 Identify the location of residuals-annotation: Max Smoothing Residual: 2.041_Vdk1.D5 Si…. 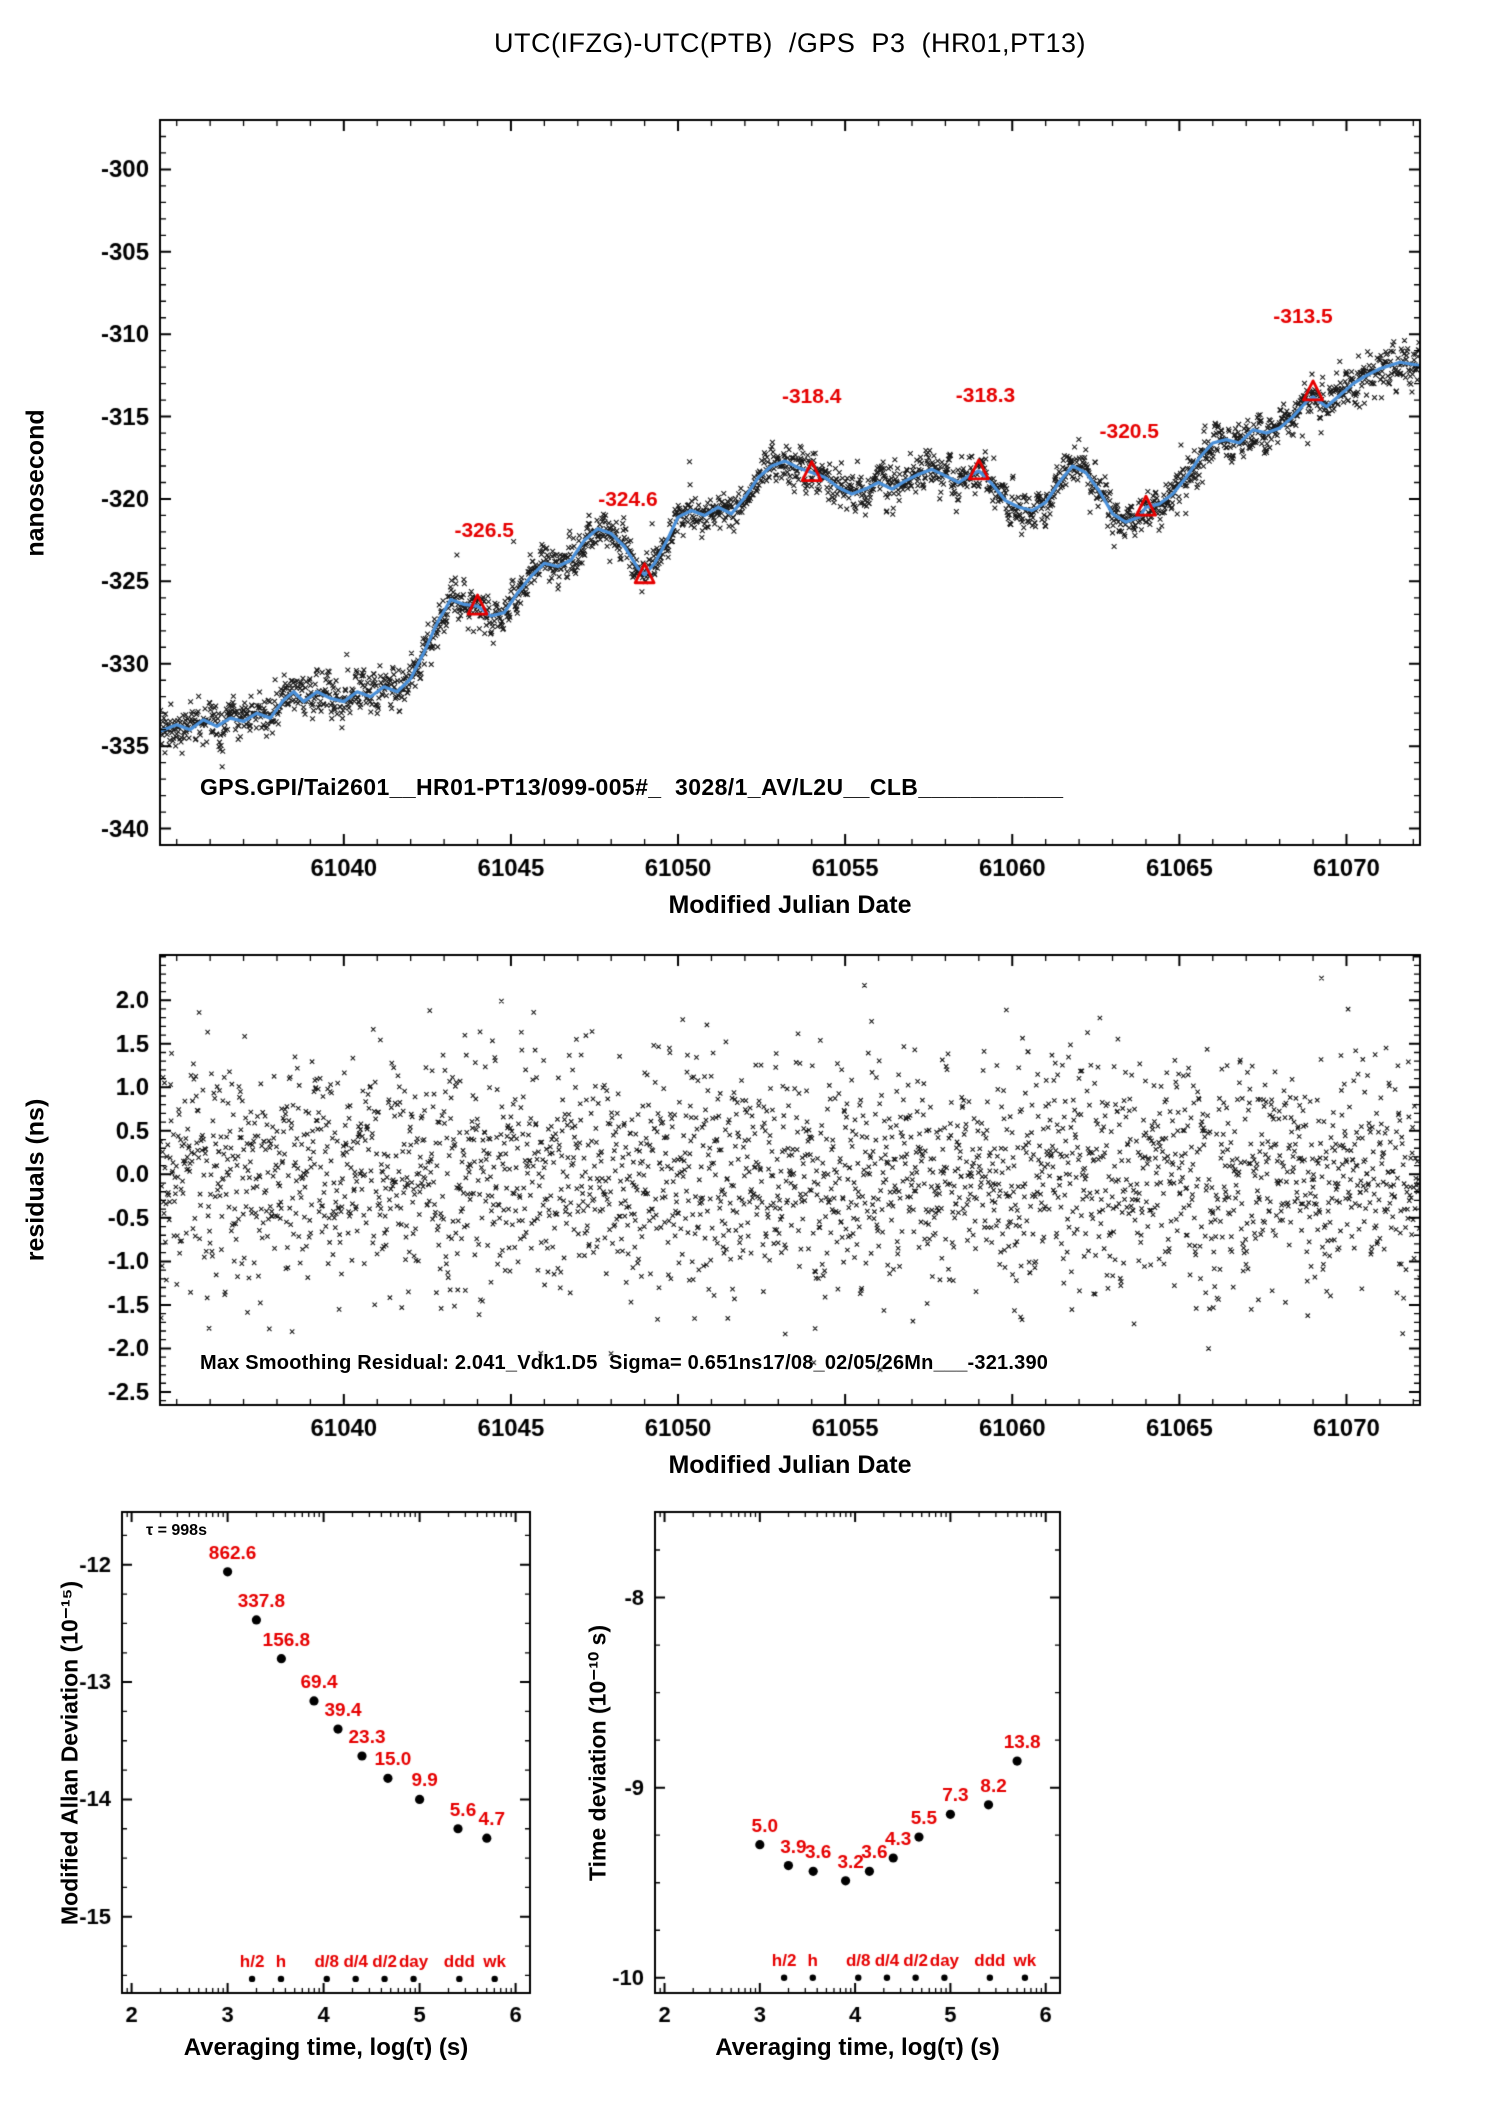
(624, 1363).